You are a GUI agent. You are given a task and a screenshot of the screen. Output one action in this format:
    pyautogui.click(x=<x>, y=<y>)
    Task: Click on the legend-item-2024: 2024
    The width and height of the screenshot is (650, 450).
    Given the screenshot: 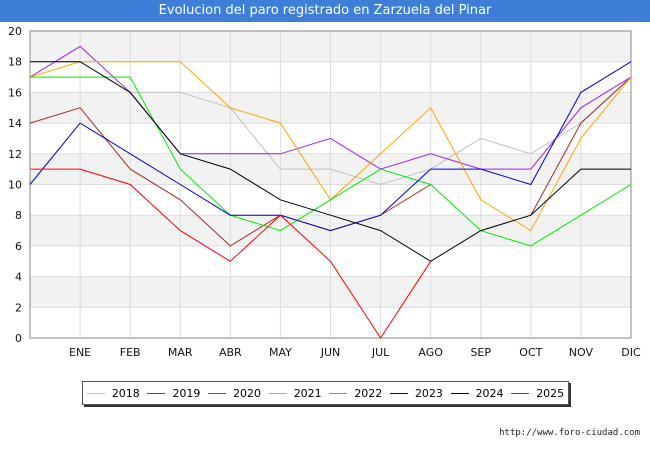 What is the action you would take?
    pyautogui.click(x=477, y=393)
    